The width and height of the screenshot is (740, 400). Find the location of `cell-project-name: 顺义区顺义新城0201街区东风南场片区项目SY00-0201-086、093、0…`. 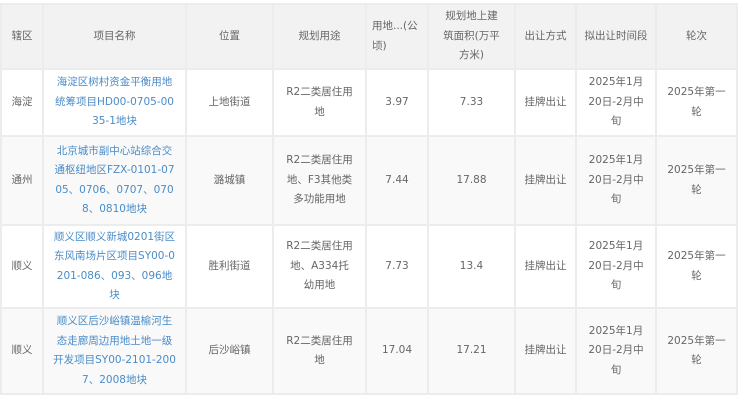

cell-project-name: 顺义区顺义新城0201街区东风南场片区项目SY00-0201-086、093、0… is located at coordinates (114, 266).